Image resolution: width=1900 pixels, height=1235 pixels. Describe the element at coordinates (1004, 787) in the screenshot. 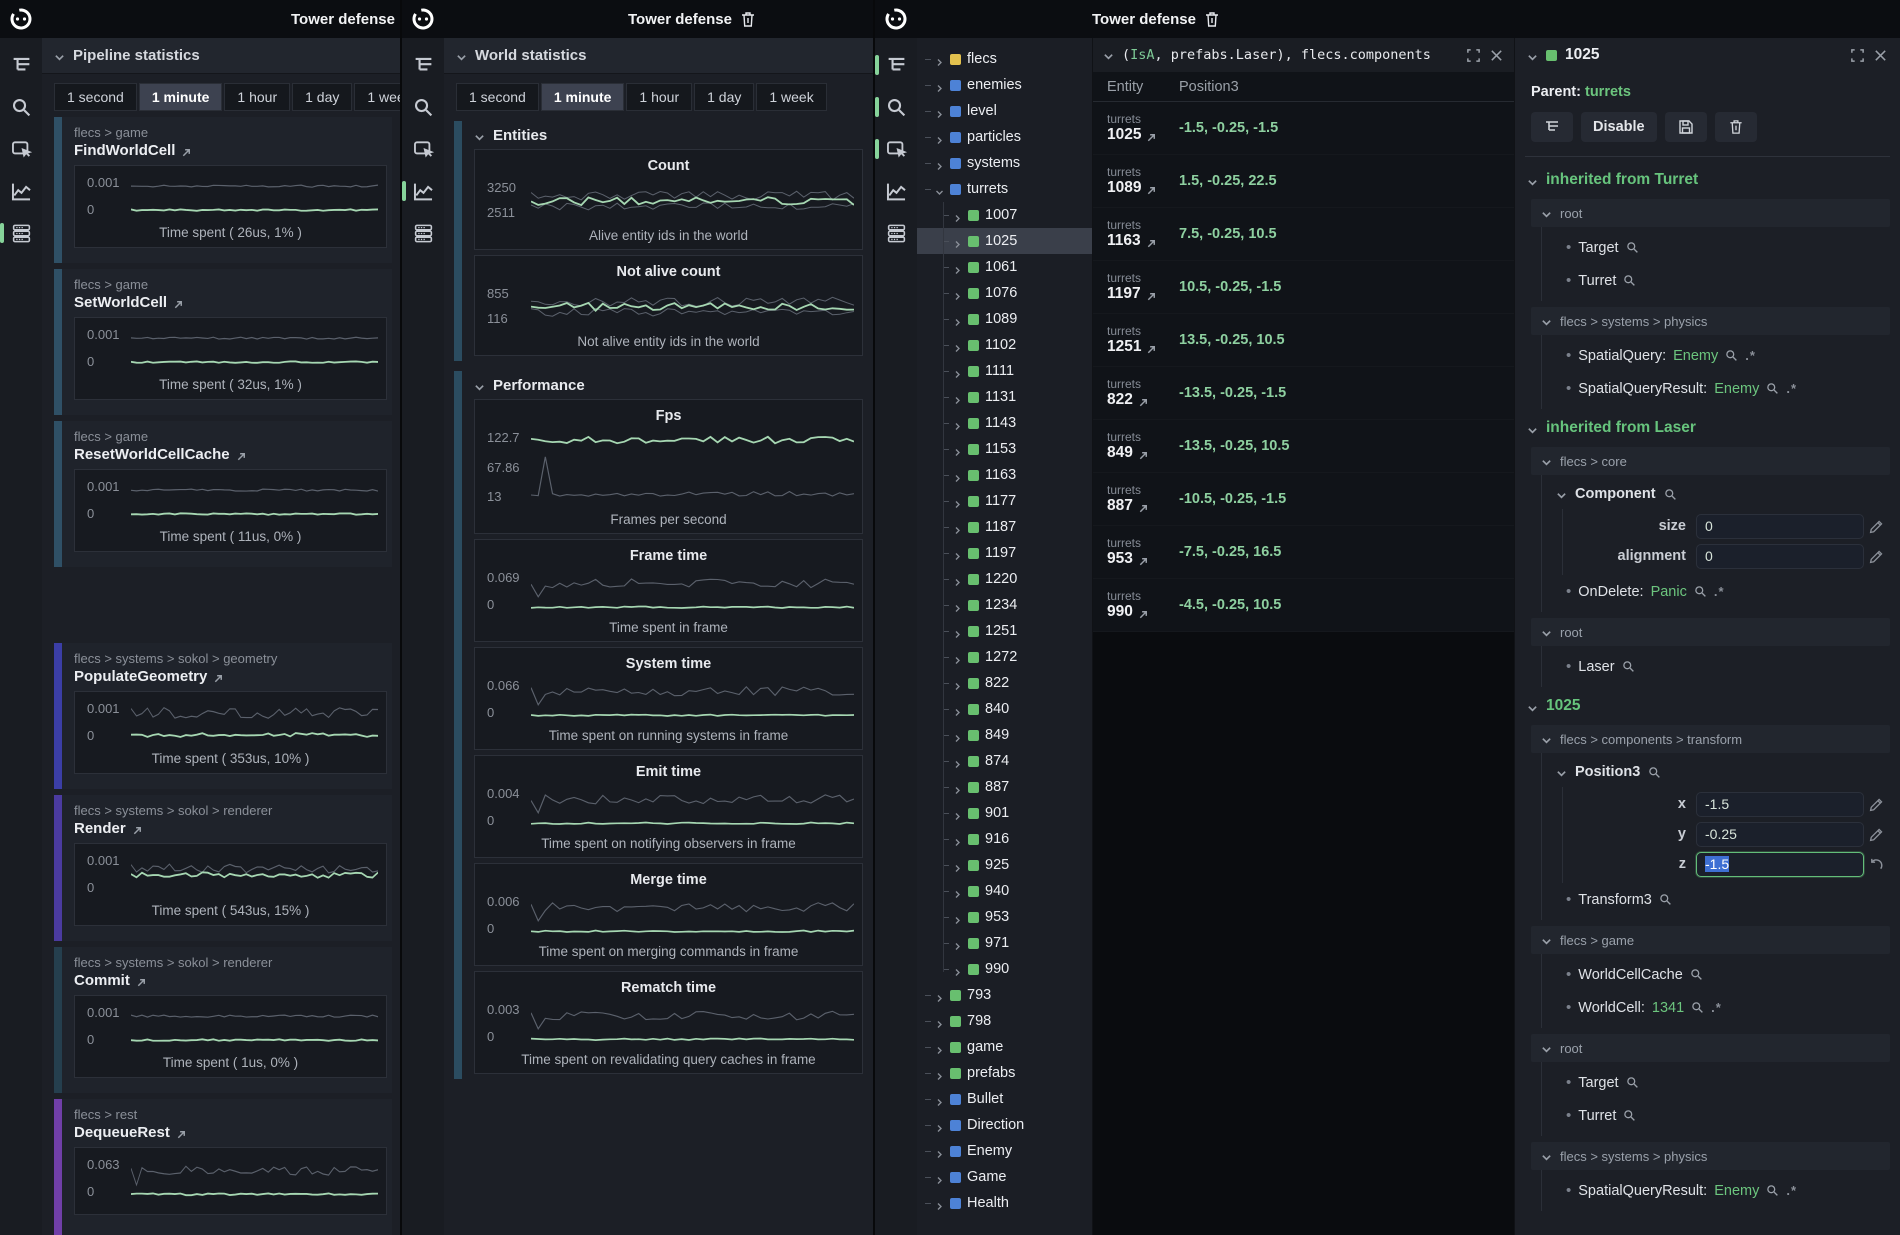

I see `tree-item-887: 887` at that location.